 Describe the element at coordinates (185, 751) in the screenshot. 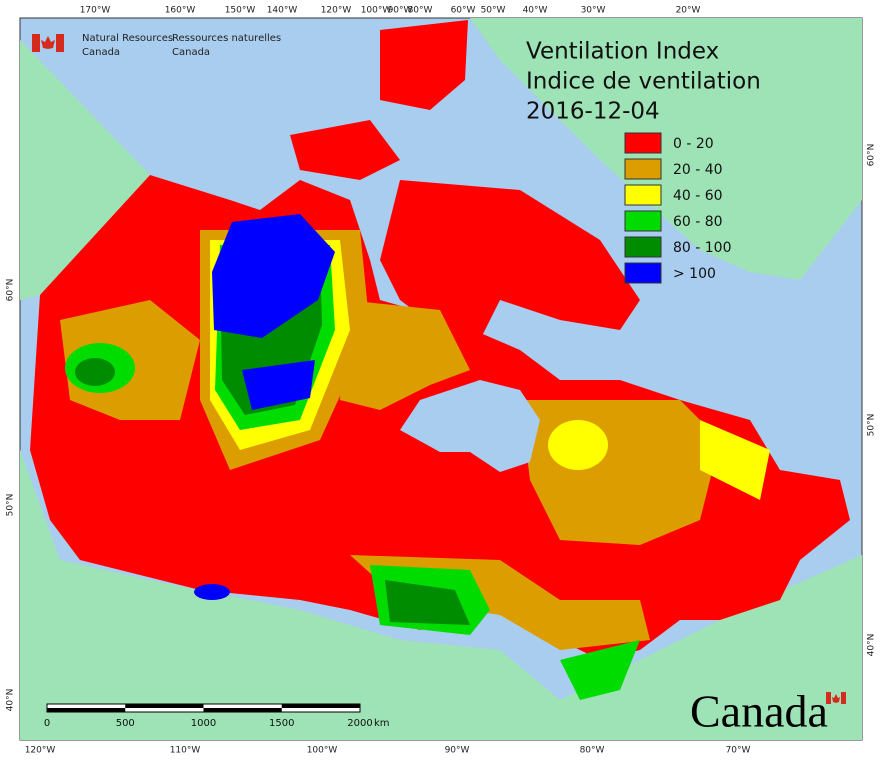

I see `graticule-label: 110°W` at that location.